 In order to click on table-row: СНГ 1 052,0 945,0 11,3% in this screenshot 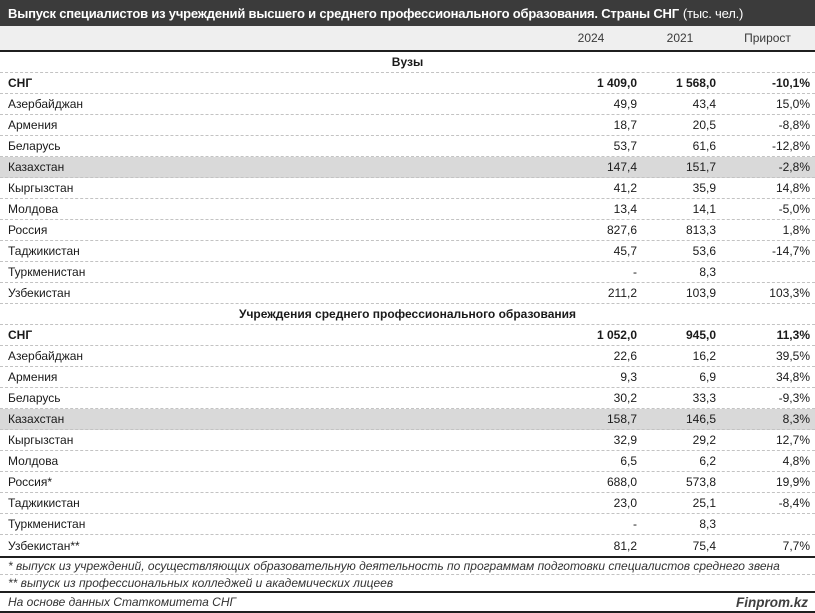, I will do `click(407, 335)`.